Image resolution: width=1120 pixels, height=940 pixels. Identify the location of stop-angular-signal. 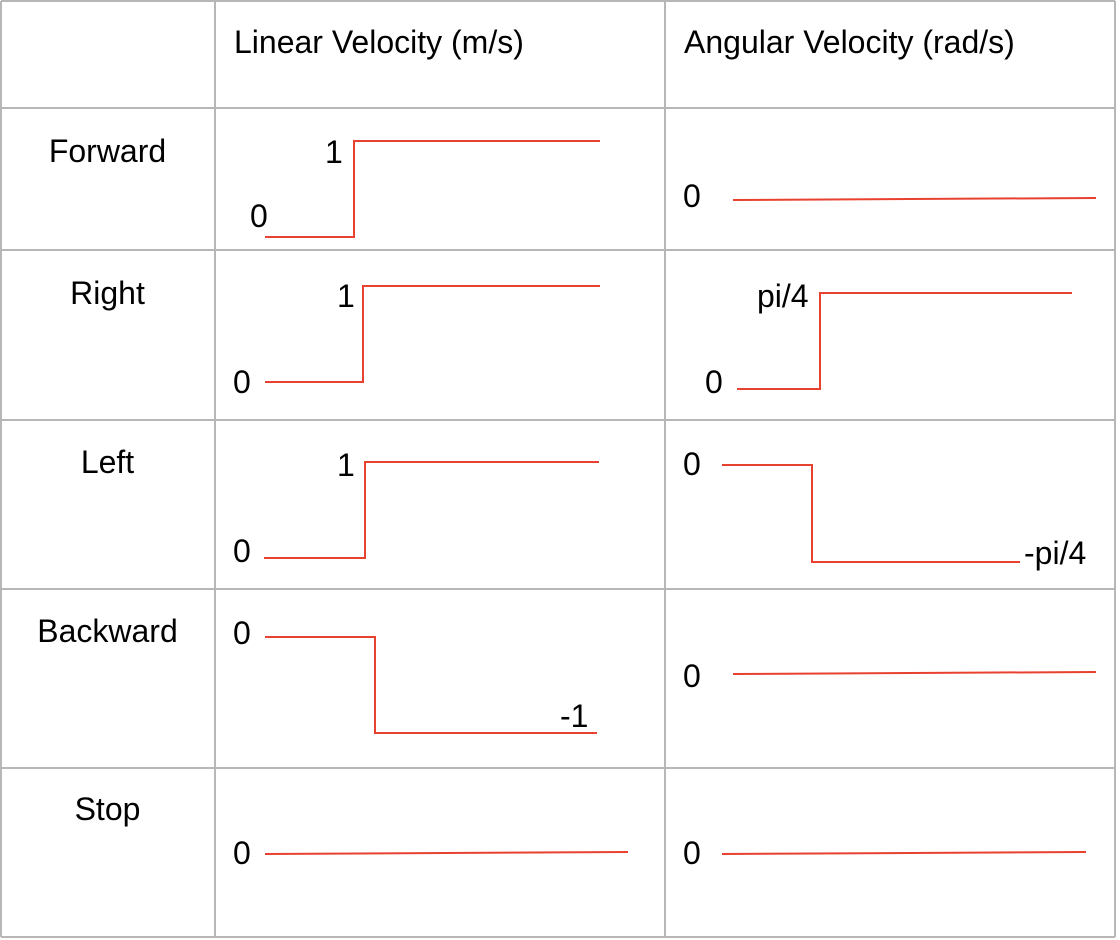
(904, 853).